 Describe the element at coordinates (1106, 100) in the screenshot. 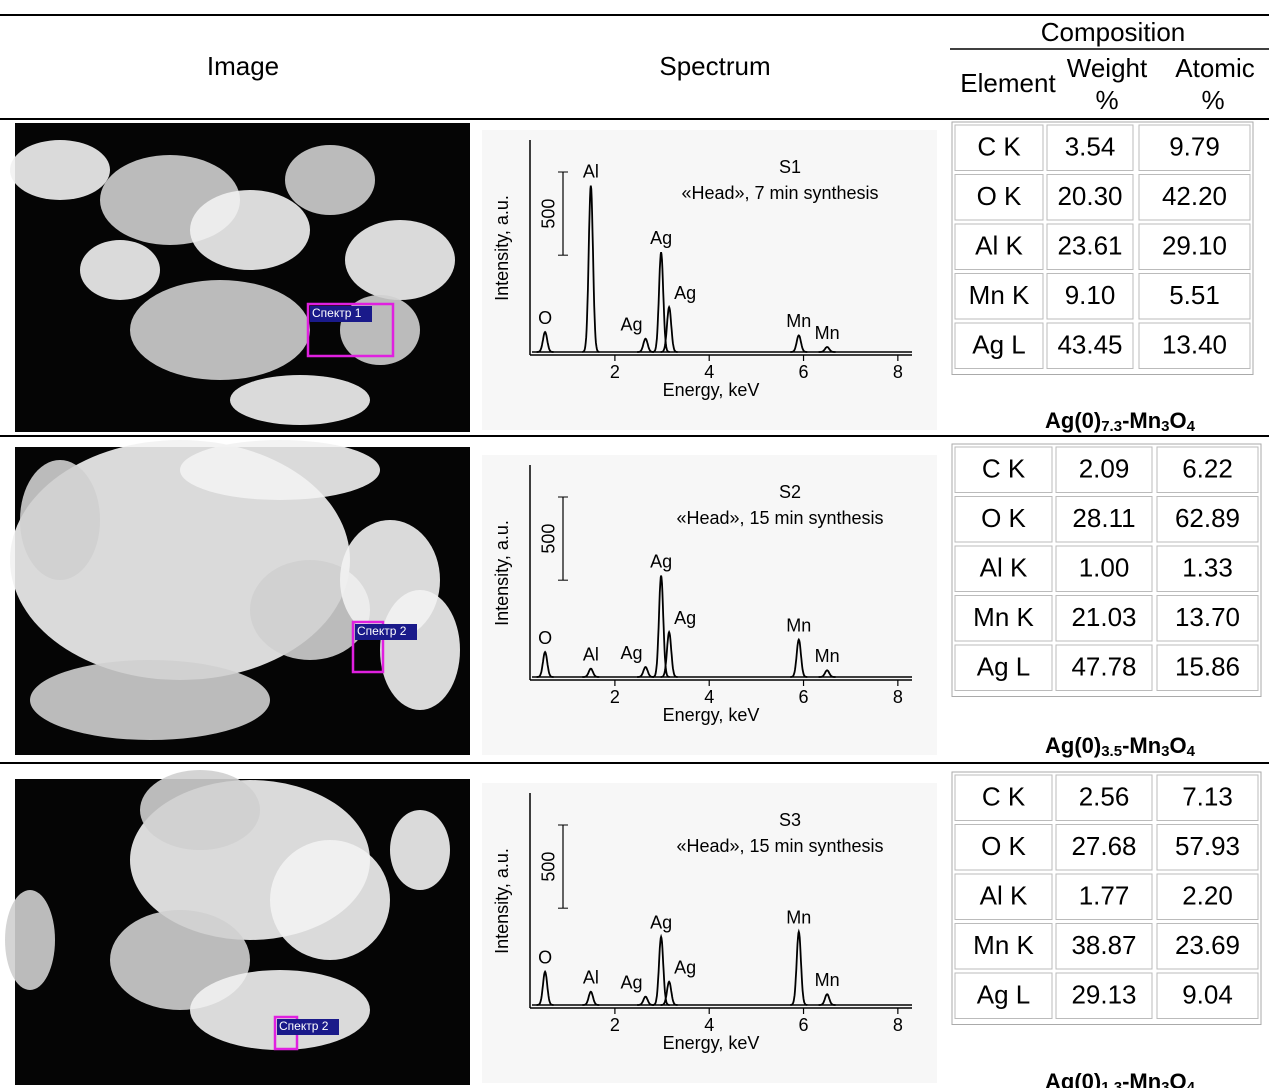

I see `header-weight-unit: %` at that location.